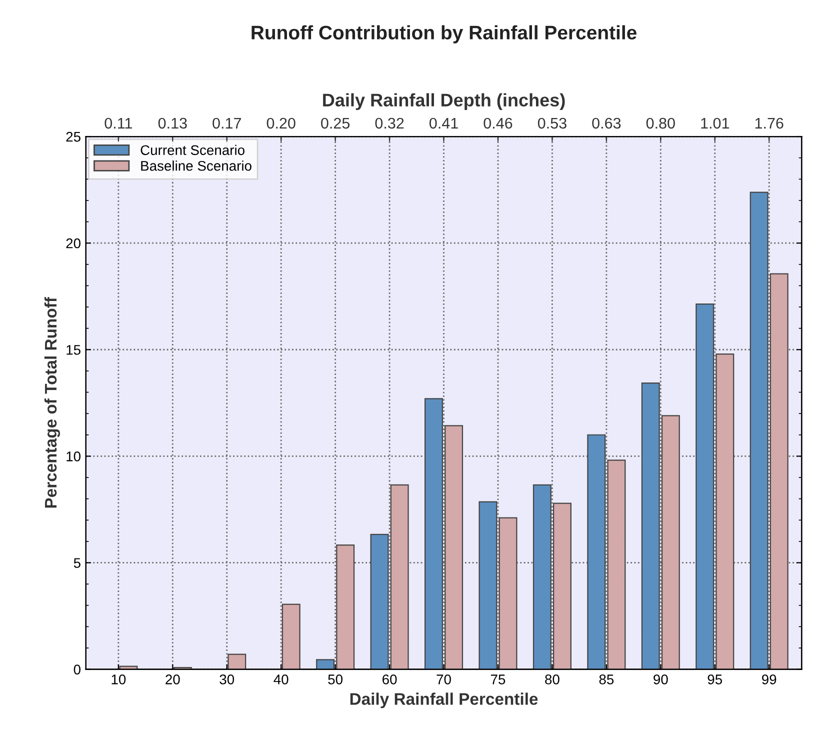  What do you see at coordinates (172, 123) in the screenshot?
I see `text: 0.13` at bounding box center [172, 123].